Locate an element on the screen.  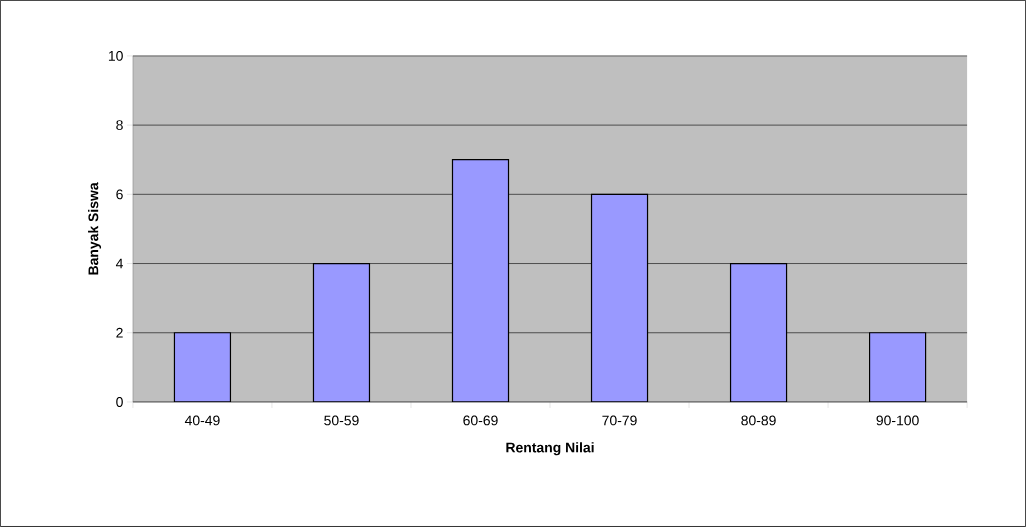
y-tick-label: 6 is located at coordinates (119, 194).